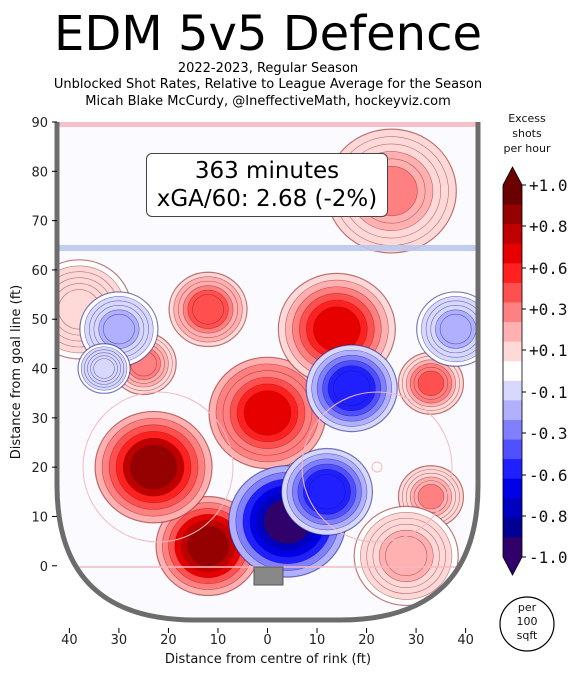 This screenshot has width=581, height=675. Describe the element at coordinates (548, 475) in the screenshot. I see `colorbar-tick-label: -0.6` at that location.